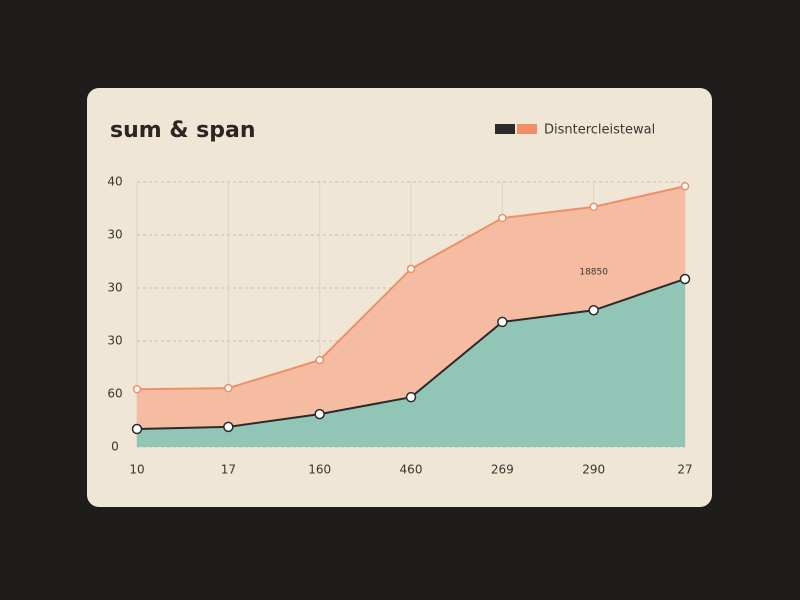  What do you see at coordinates (599, 130) in the screenshot?
I see `legend-label: Disntercleistewal` at bounding box center [599, 130].